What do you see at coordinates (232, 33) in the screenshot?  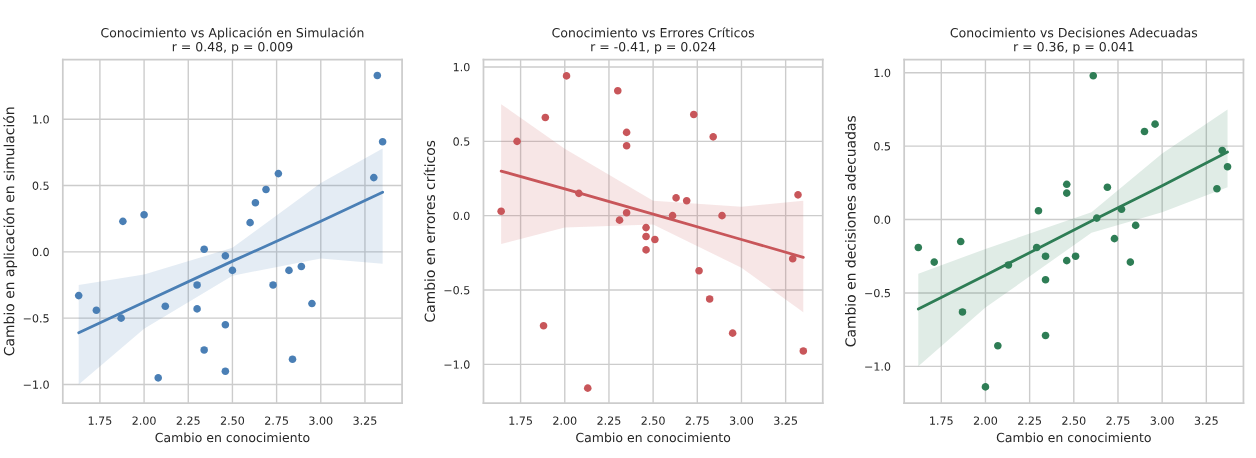 I see `chart-title: Conocimiento vs Aplicación en Simulación` at bounding box center [232, 33].